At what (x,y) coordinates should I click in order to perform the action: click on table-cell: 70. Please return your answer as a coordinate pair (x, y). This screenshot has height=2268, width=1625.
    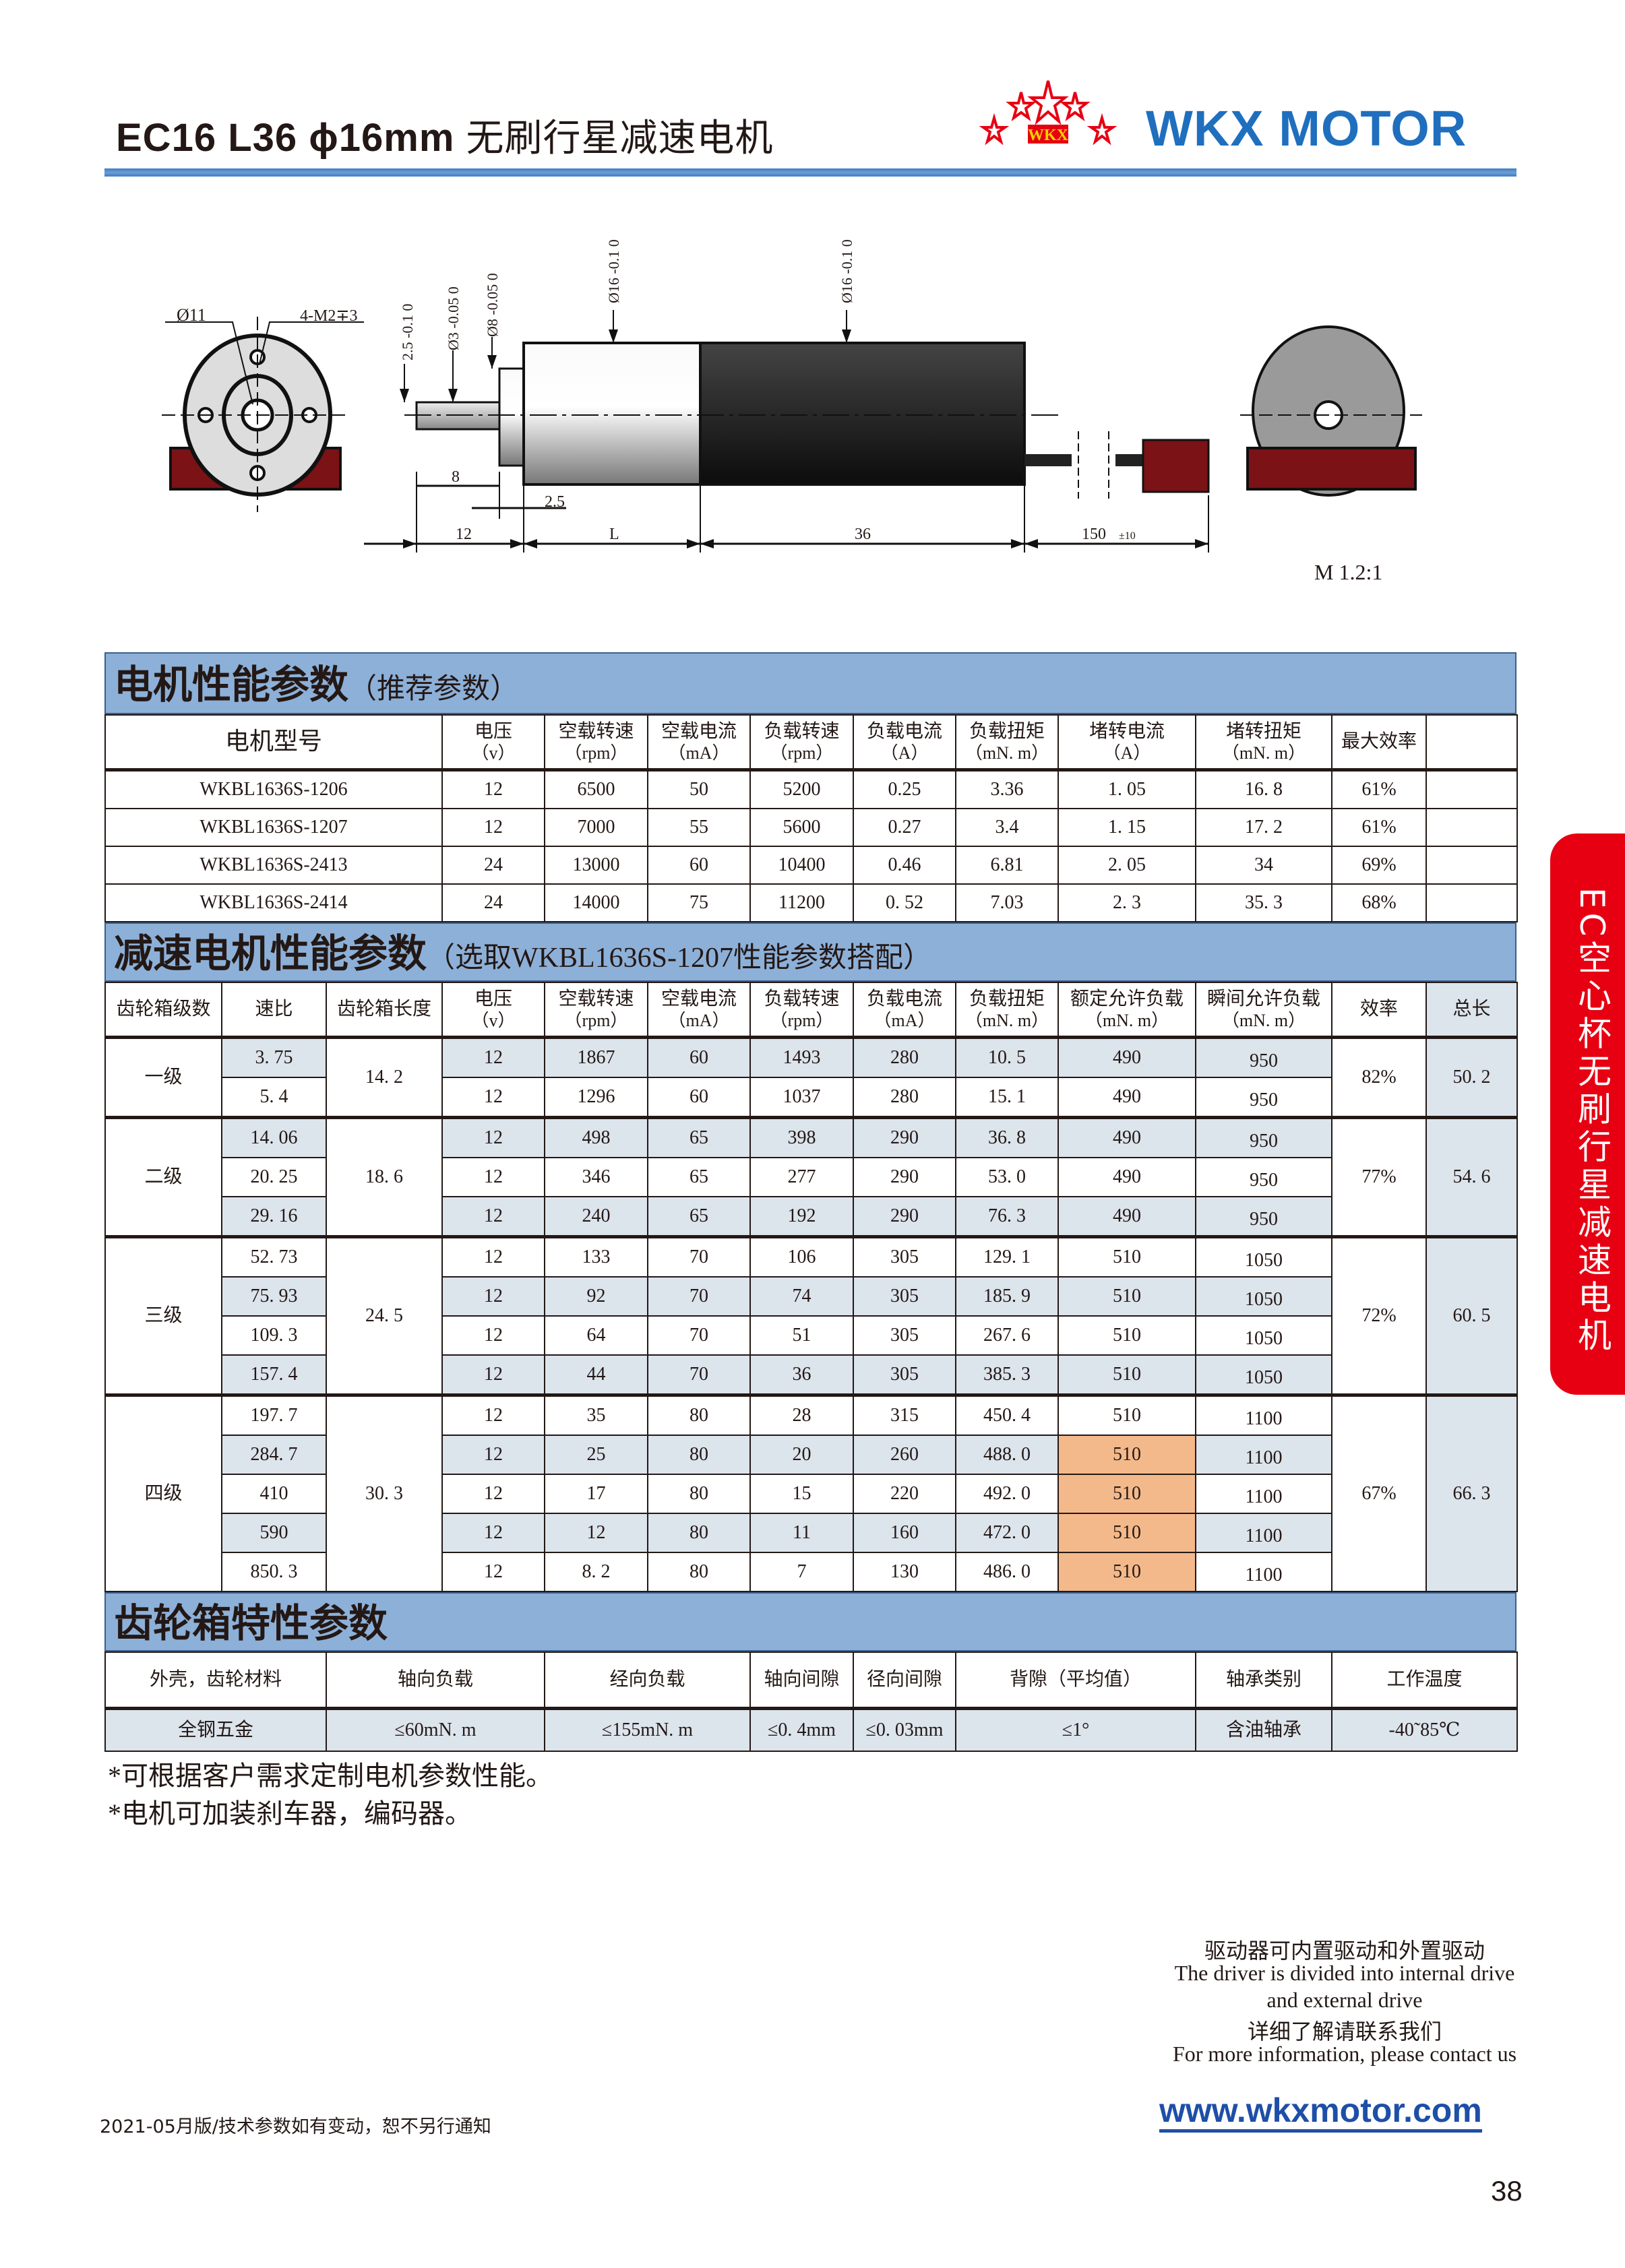
    Looking at the image, I should click on (699, 1257).